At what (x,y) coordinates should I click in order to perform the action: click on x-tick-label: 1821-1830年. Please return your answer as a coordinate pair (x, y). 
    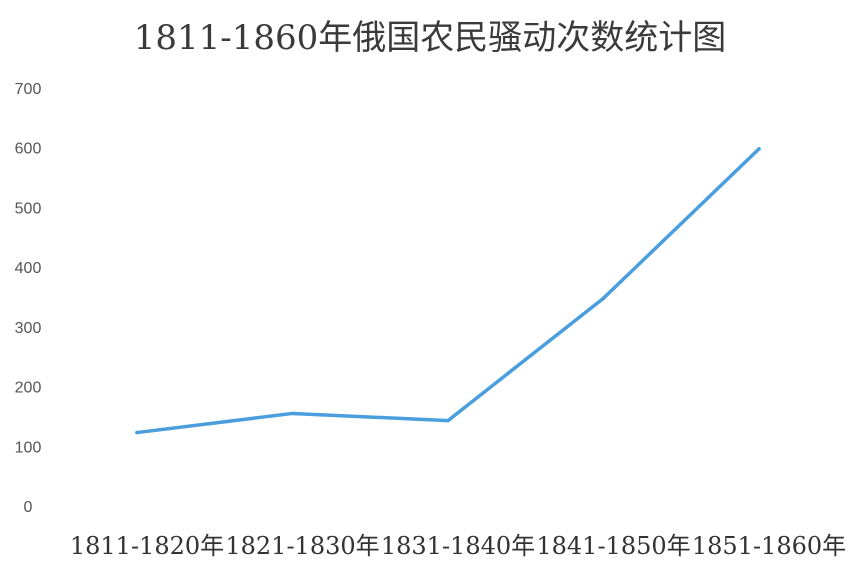
    Looking at the image, I should click on (302, 546).